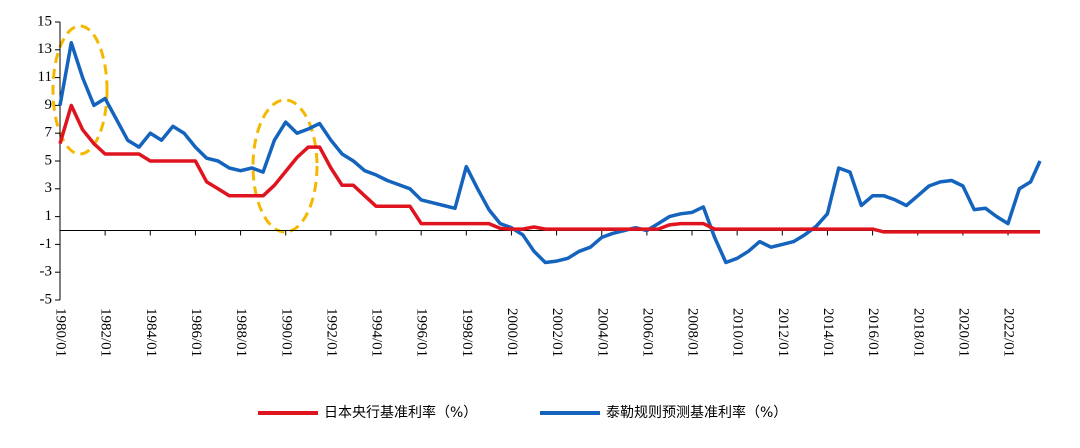 This screenshot has height=448, width=1080. I want to click on y-tick-label: -3, so click(46, 272).